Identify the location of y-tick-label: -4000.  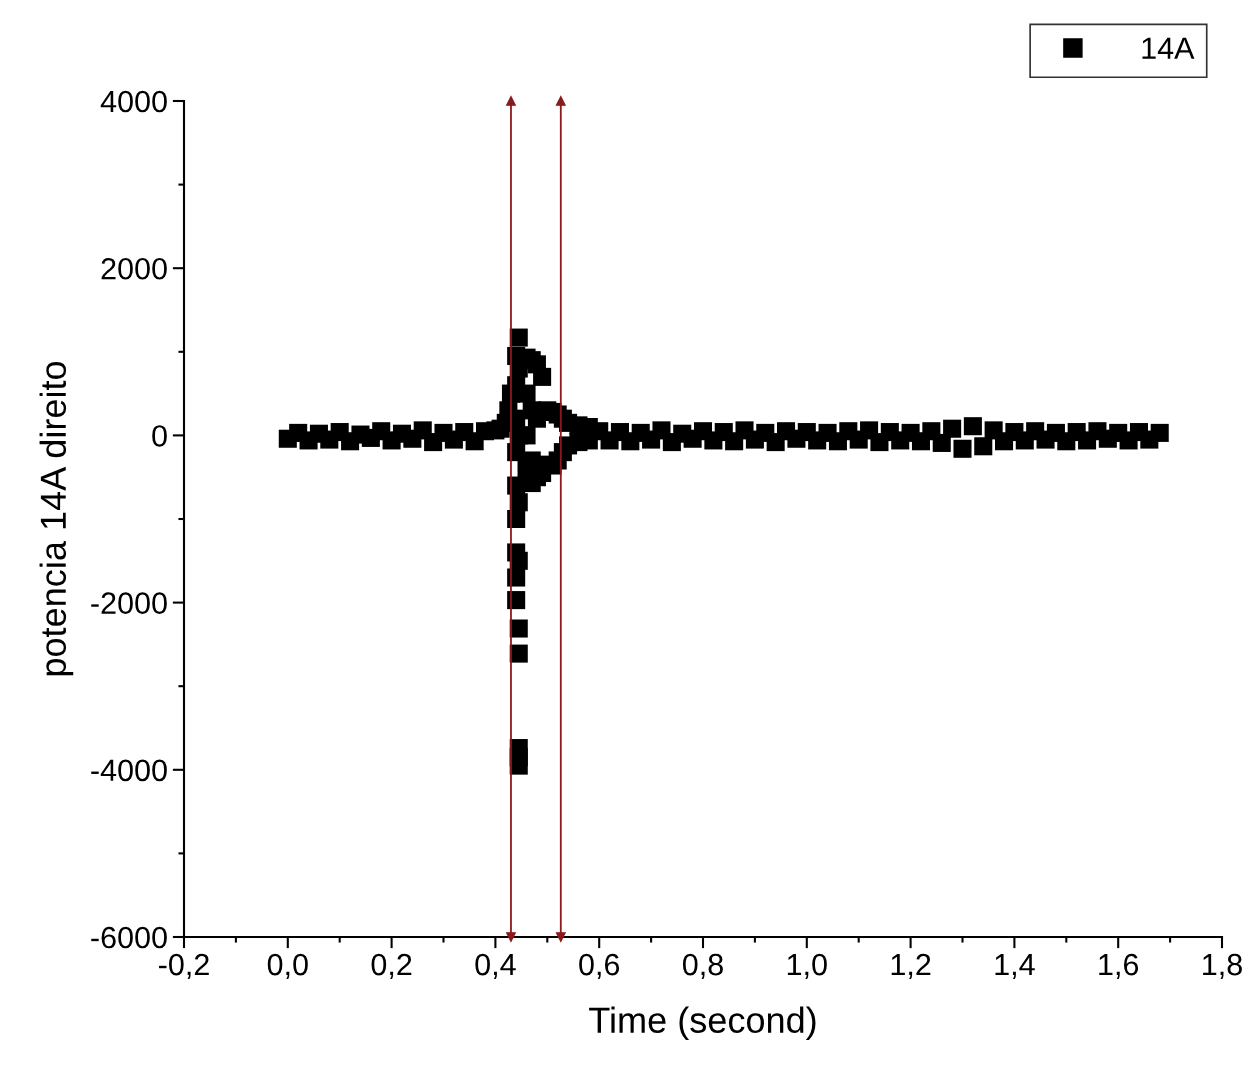
(129, 770).